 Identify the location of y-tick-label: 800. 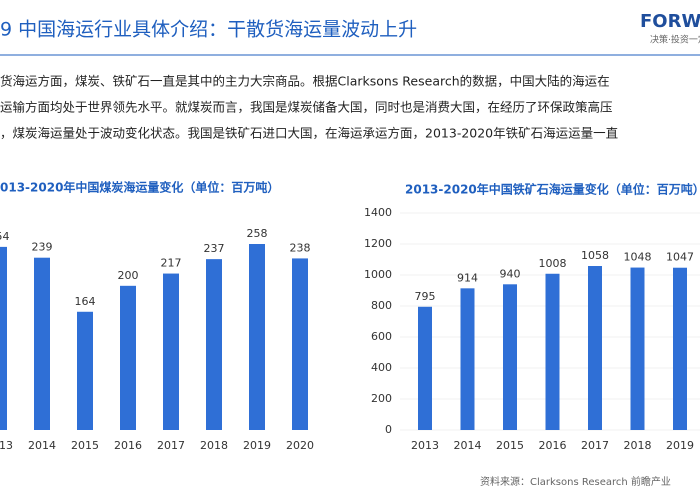
(381, 305).